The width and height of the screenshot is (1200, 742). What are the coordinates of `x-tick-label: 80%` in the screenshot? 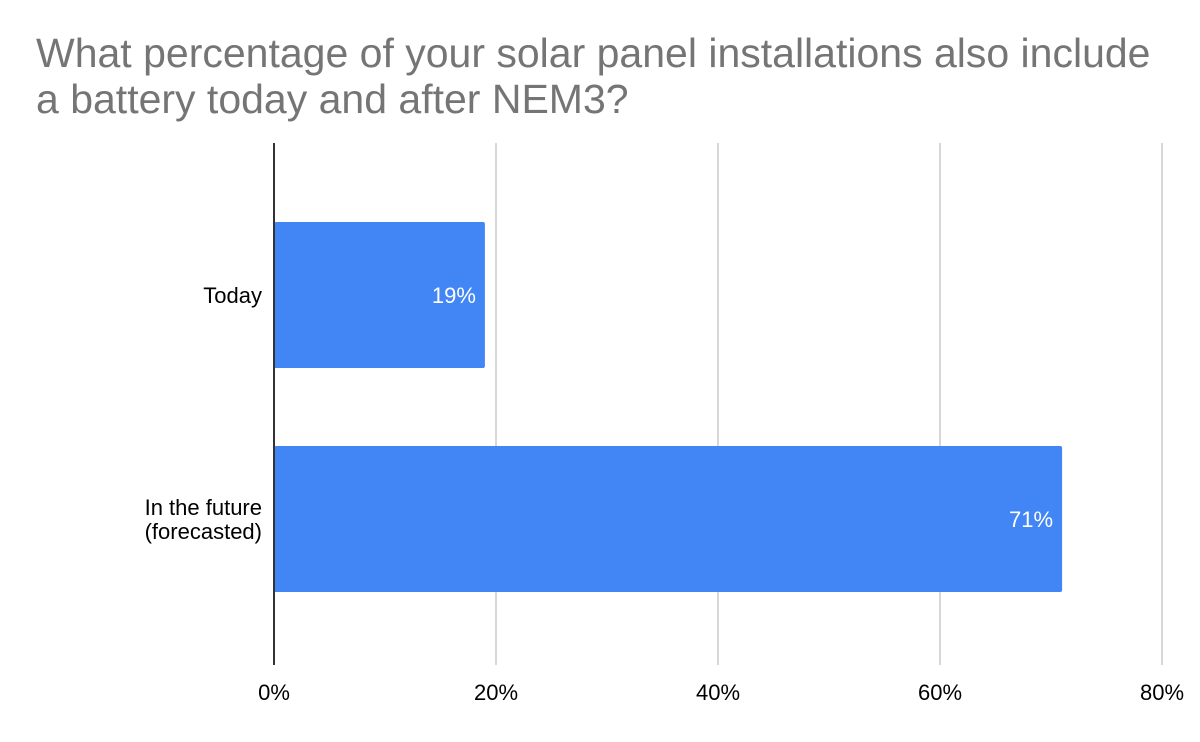 It's located at (1162, 692).